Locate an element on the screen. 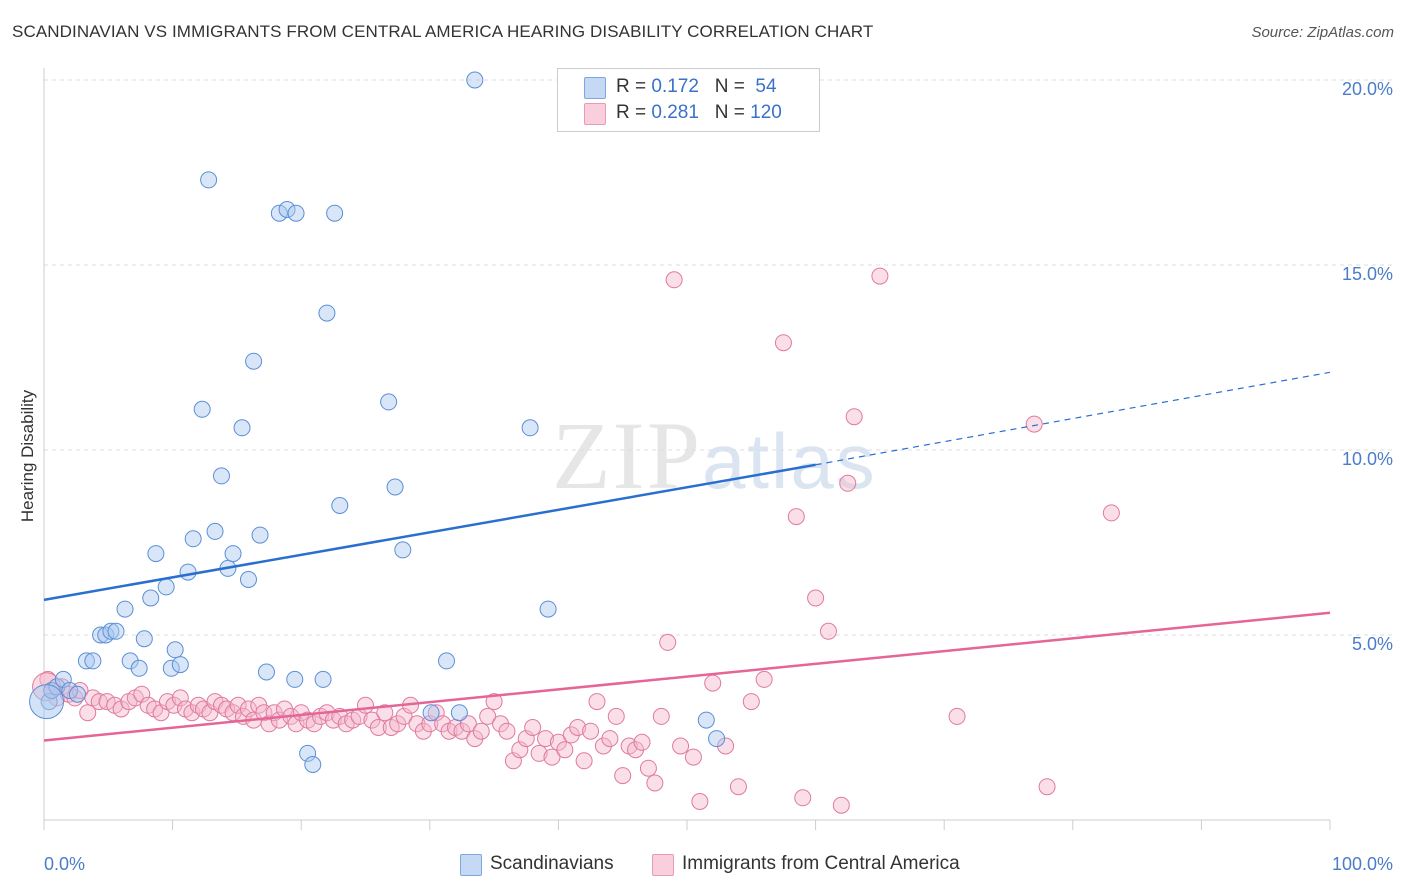 This screenshot has height=892, width=1406. x-tick-label: 0.0% is located at coordinates (64, 864).